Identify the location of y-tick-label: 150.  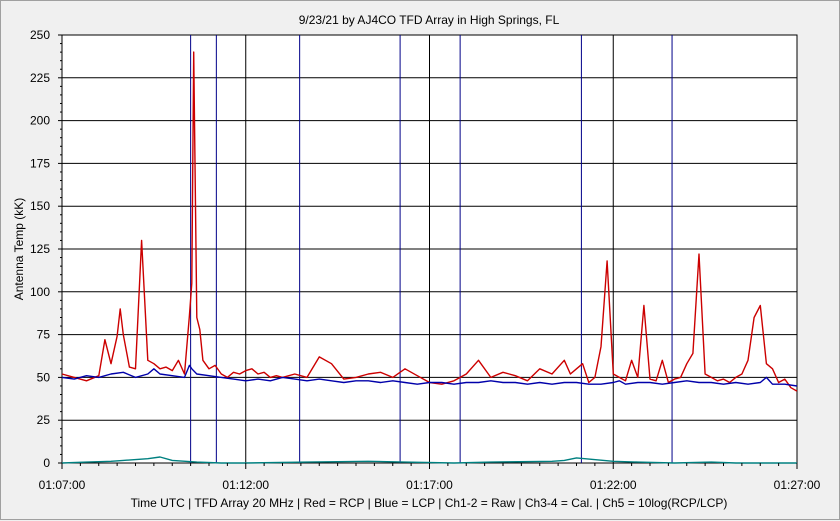
(40, 206).